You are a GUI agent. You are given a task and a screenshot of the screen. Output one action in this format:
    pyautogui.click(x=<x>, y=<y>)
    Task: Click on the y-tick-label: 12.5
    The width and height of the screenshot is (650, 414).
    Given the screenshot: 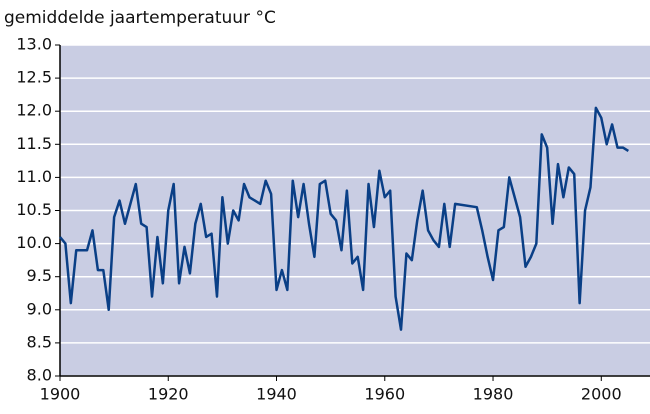 What is the action you would take?
    pyautogui.click(x=34, y=77)
    